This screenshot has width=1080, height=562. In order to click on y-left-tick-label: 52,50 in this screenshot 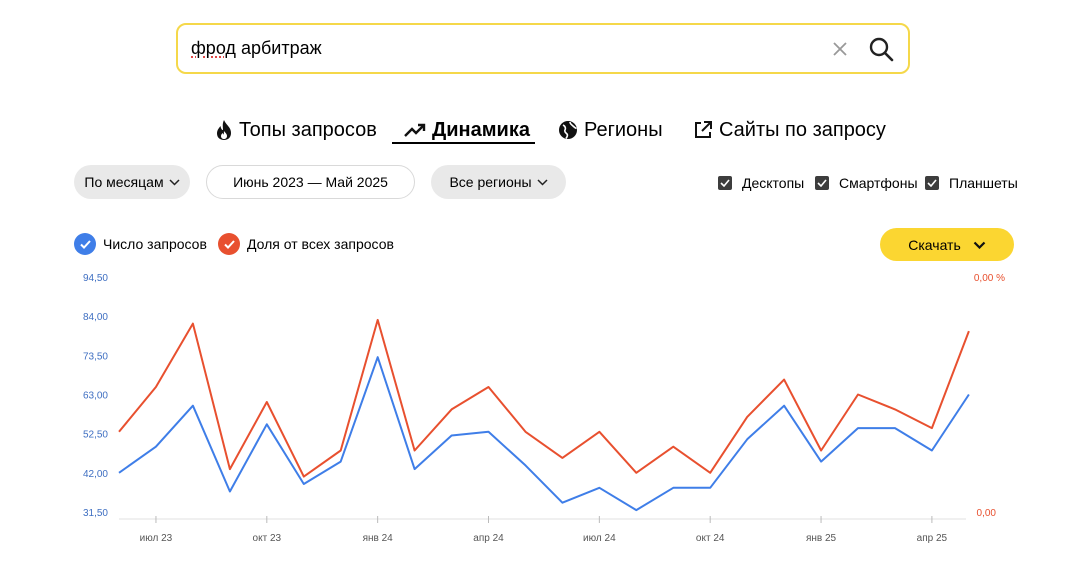, I will do `click(95, 435)`.